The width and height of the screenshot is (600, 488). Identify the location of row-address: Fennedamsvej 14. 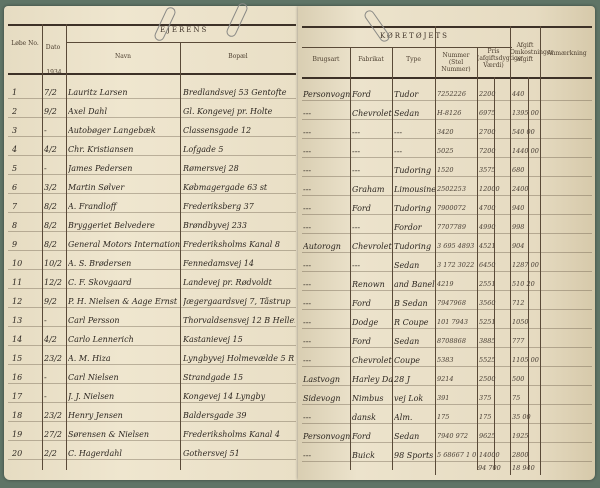
(218, 263).